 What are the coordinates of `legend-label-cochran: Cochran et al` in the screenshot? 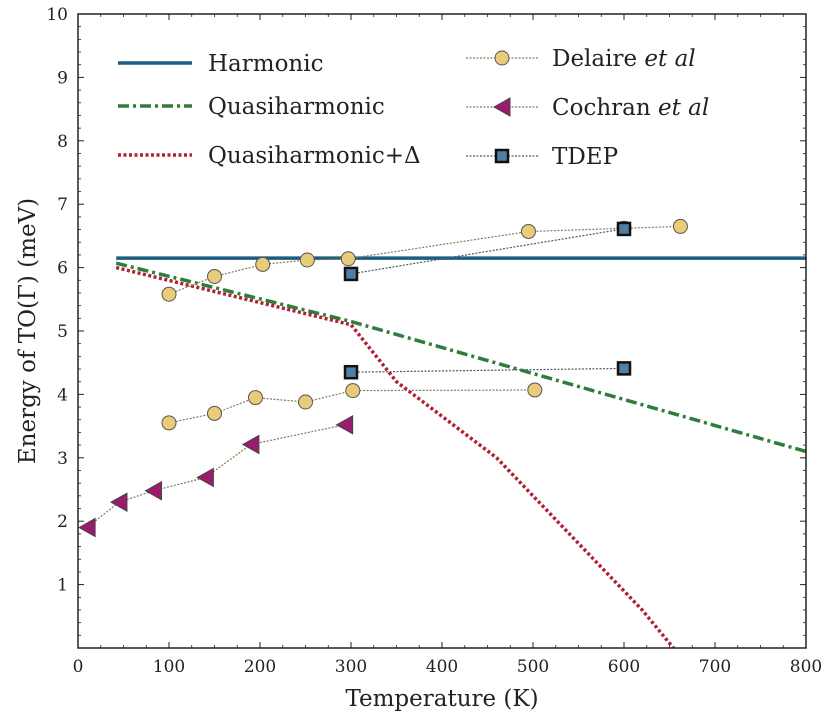 It's located at (630, 108).